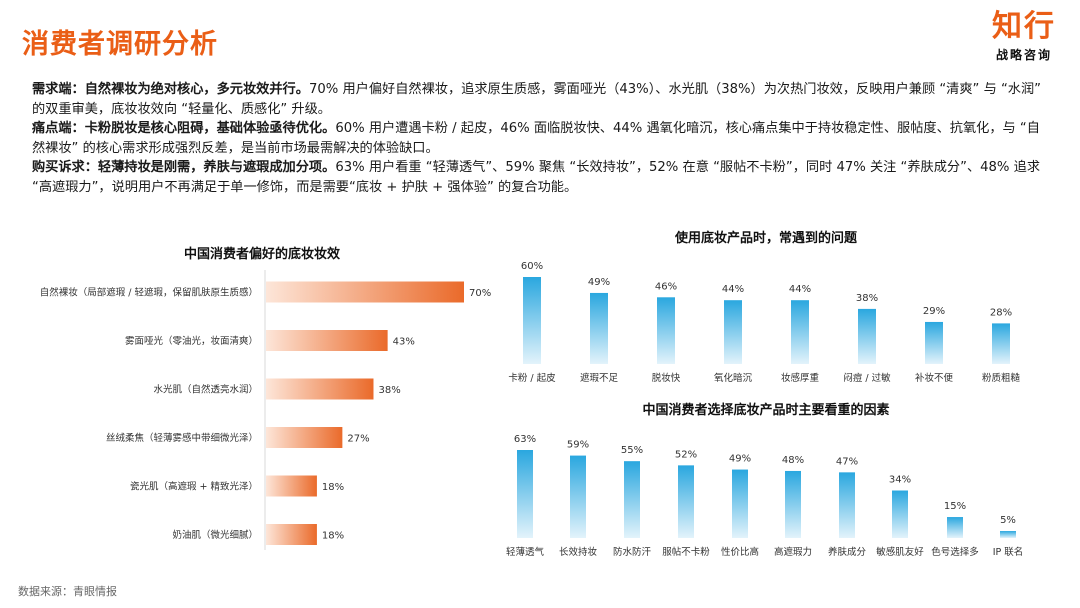 This screenshot has width=1080, height=608. Describe the element at coordinates (666, 378) in the screenshot. I see `problem-category-label: 脱妆快` at that location.